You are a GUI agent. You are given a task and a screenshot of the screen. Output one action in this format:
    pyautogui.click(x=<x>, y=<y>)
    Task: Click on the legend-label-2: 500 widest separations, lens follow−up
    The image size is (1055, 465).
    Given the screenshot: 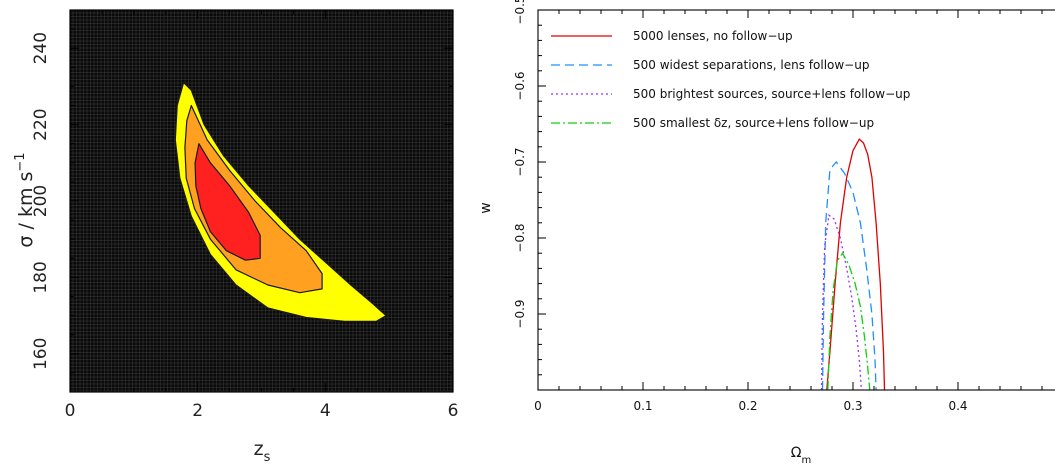 What is the action you would take?
    pyautogui.click(x=751, y=65)
    